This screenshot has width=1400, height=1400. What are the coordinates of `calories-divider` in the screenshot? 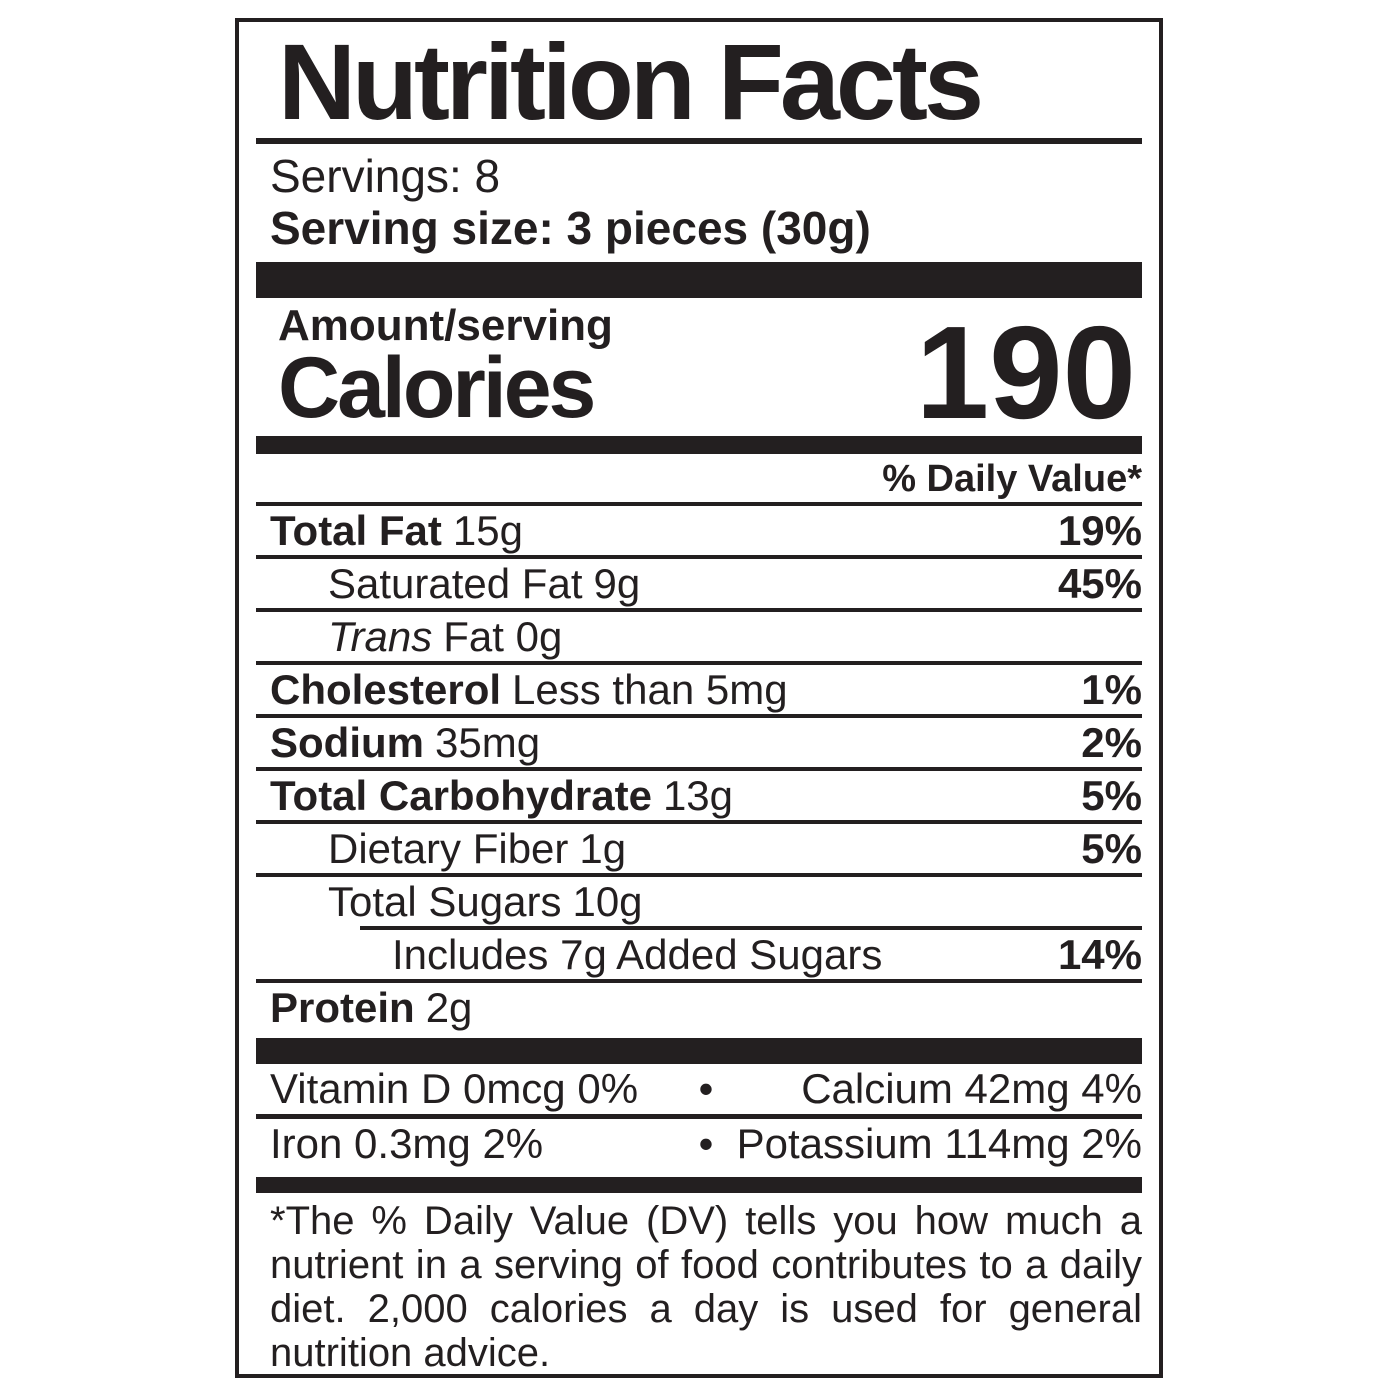 It's located at (699, 445).